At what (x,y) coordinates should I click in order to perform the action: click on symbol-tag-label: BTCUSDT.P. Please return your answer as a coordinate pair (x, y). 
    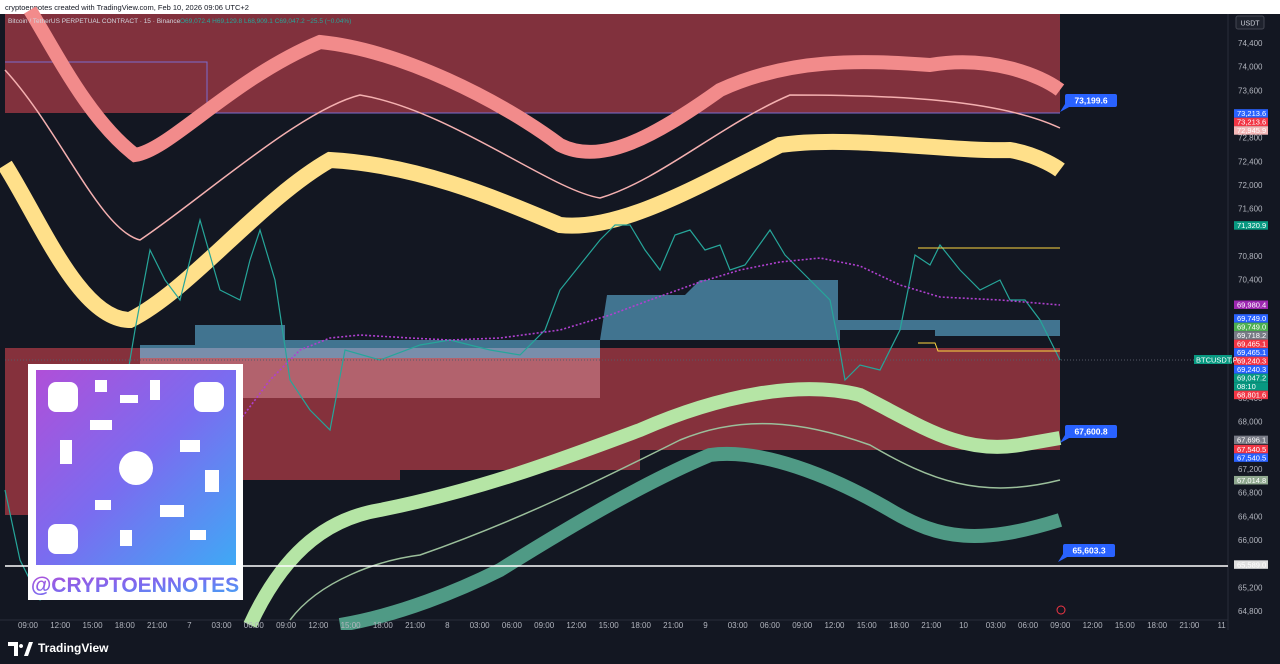
    Looking at the image, I should click on (1217, 360).